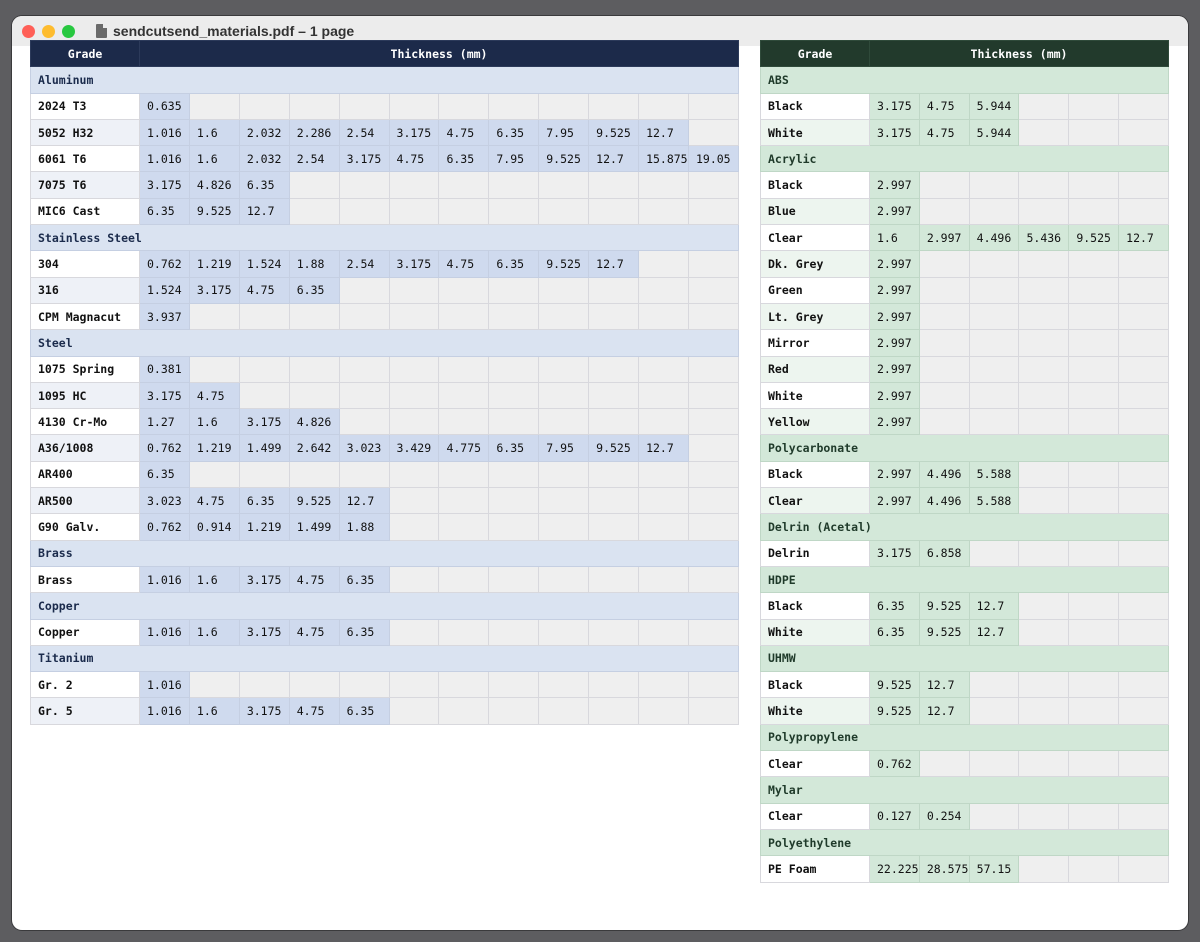  I want to click on table-row: Black 6.35 9.525 12.7, so click(964, 606).